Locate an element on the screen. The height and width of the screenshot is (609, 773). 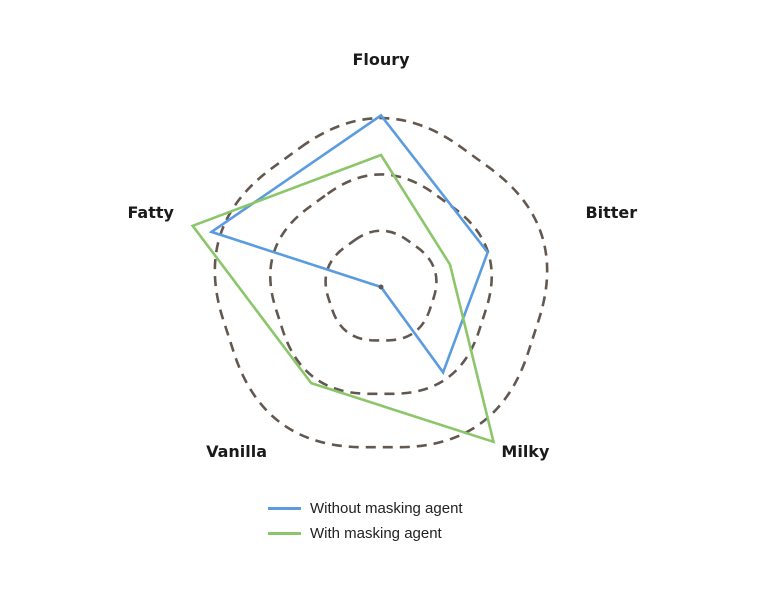
axis-label-milky: Milky is located at coordinates (525, 451).